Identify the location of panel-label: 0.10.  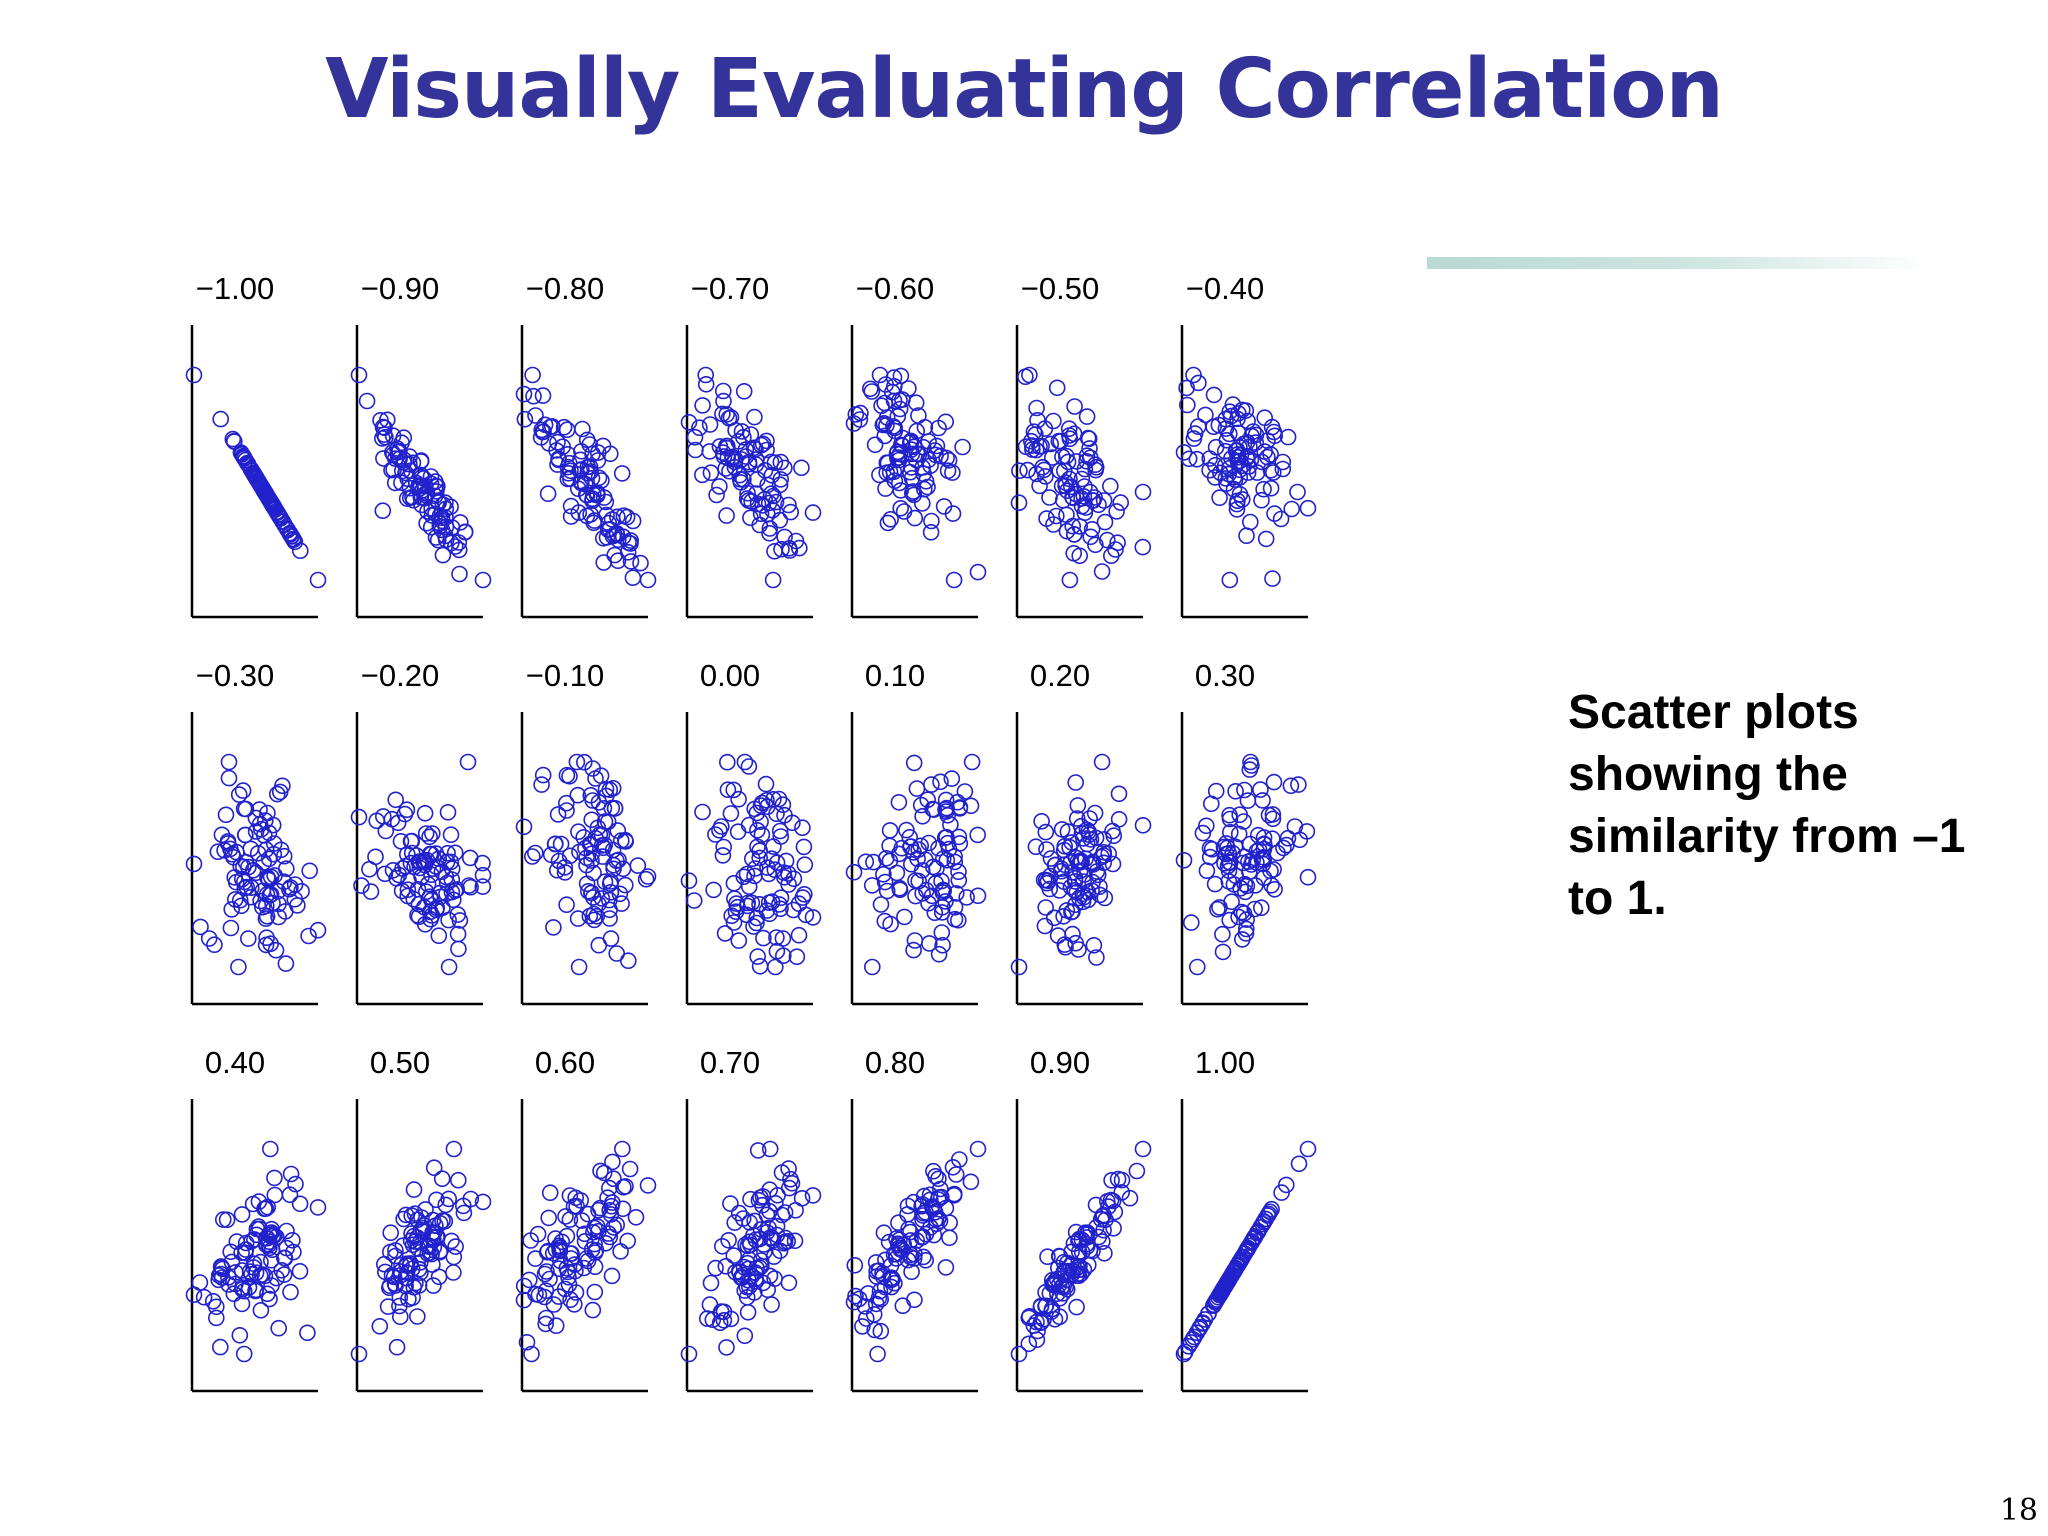
(895, 675).